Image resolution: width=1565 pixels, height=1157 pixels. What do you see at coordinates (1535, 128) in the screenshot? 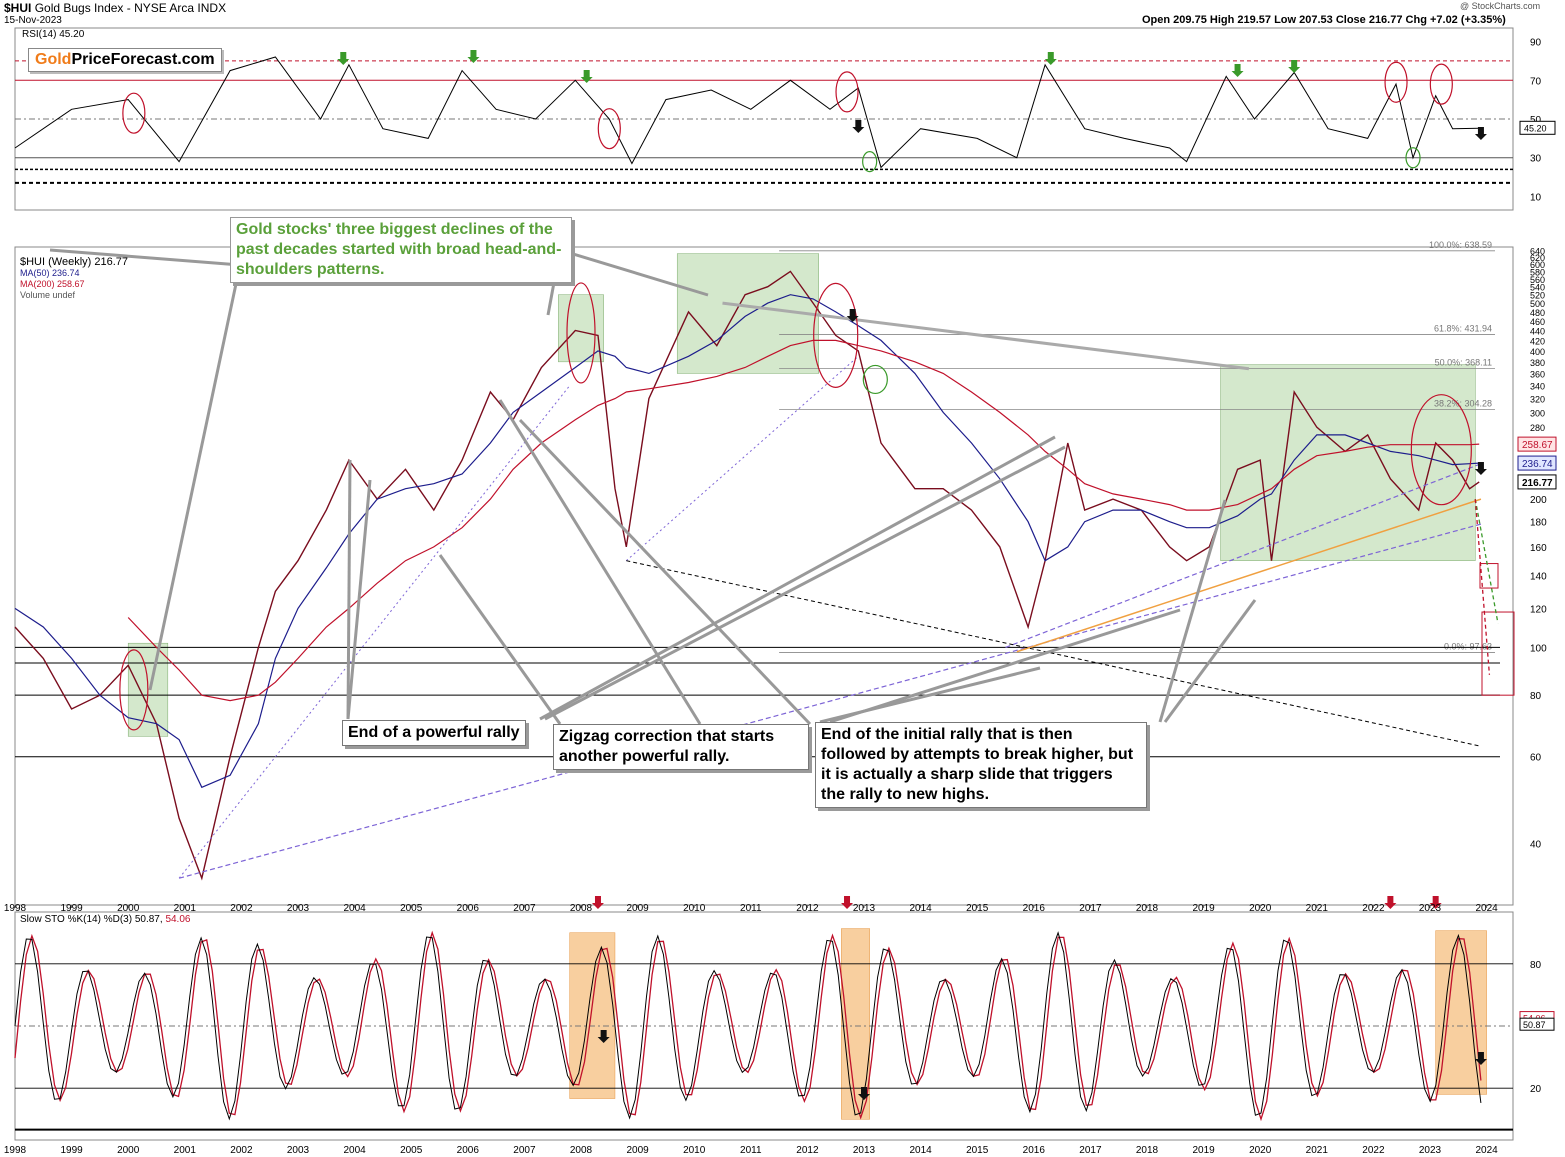
I see `rsi-value-text: 45.20` at bounding box center [1535, 128].